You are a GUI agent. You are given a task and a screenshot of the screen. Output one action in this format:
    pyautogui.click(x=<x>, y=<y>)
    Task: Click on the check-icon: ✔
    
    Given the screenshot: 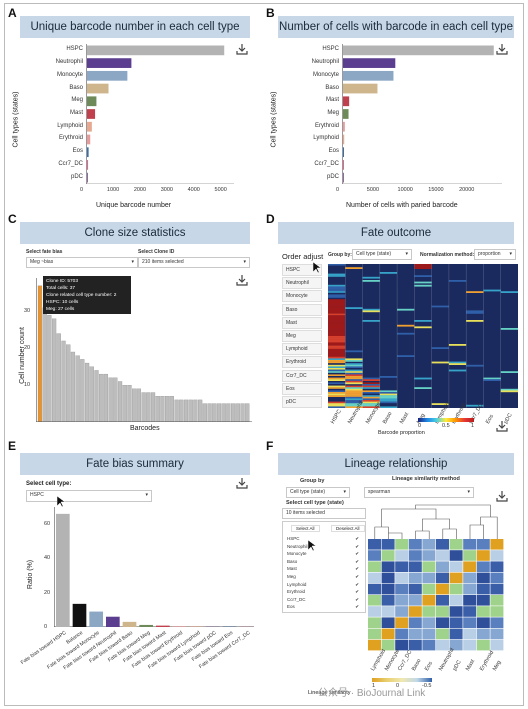 What is the action you would take?
    pyautogui.click(x=357, y=561)
    